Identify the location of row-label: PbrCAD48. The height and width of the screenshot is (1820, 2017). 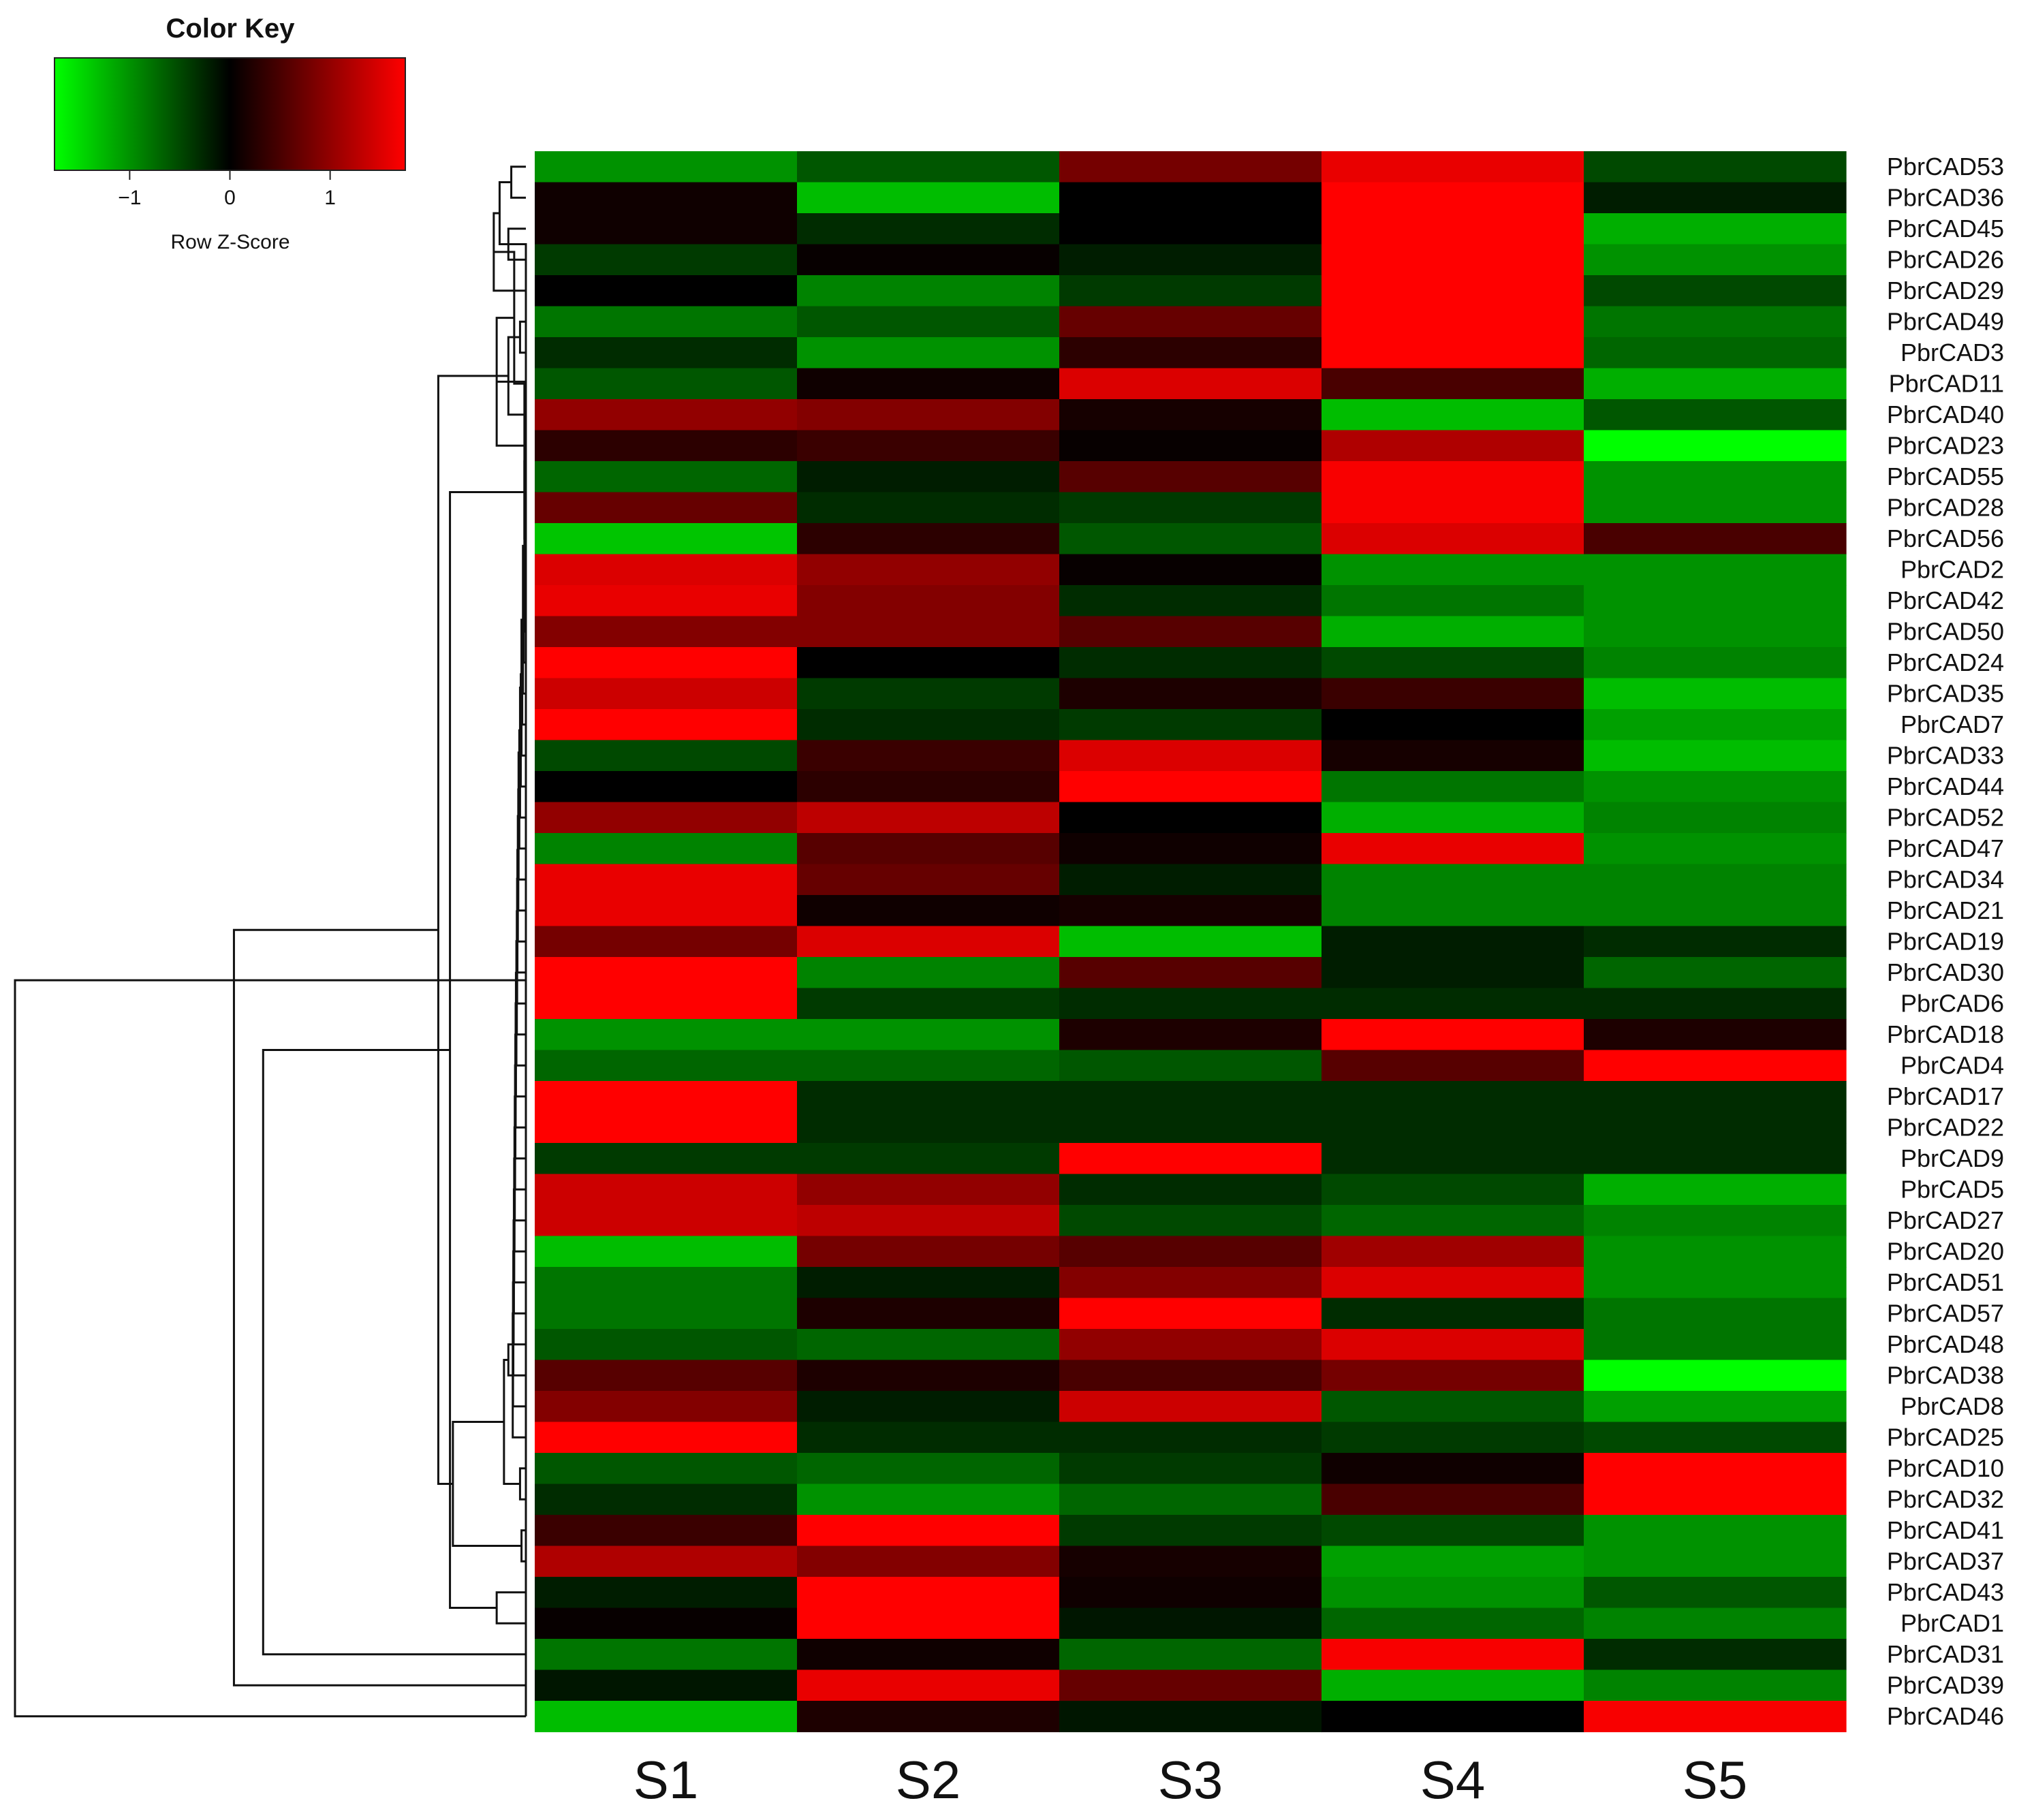
(1945, 1344).